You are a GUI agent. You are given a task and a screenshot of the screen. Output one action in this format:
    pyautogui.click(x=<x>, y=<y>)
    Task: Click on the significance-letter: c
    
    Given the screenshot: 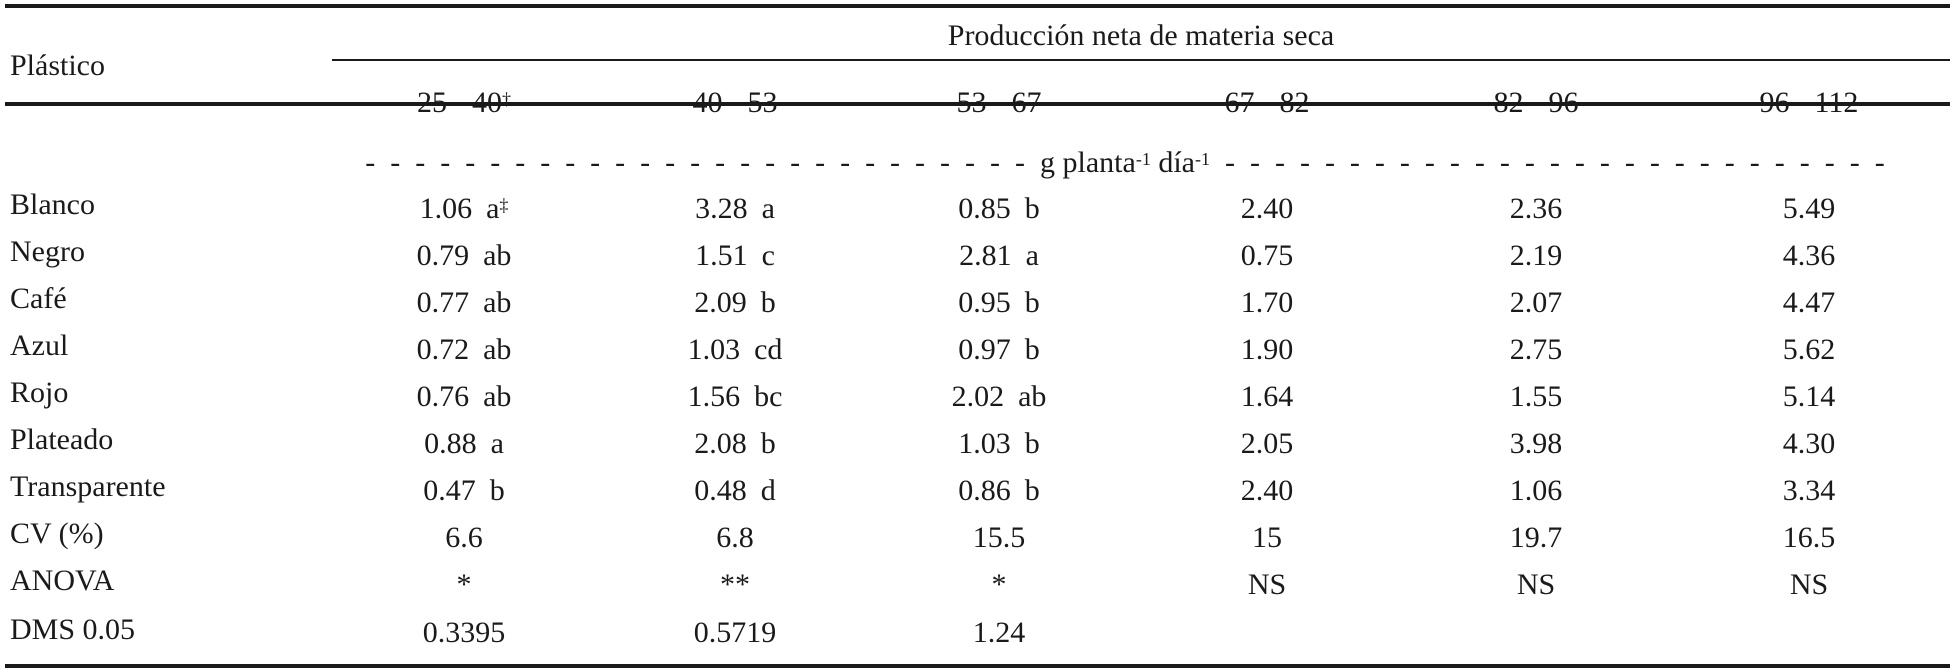 What is the action you would take?
    pyautogui.click(x=768, y=255)
    